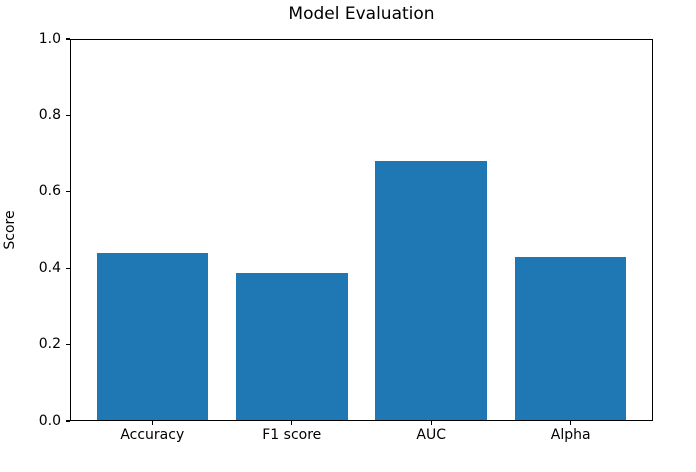  What do you see at coordinates (49, 267) in the screenshot?
I see `y-tick-label: 0.4` at bounding box center [49, 267].